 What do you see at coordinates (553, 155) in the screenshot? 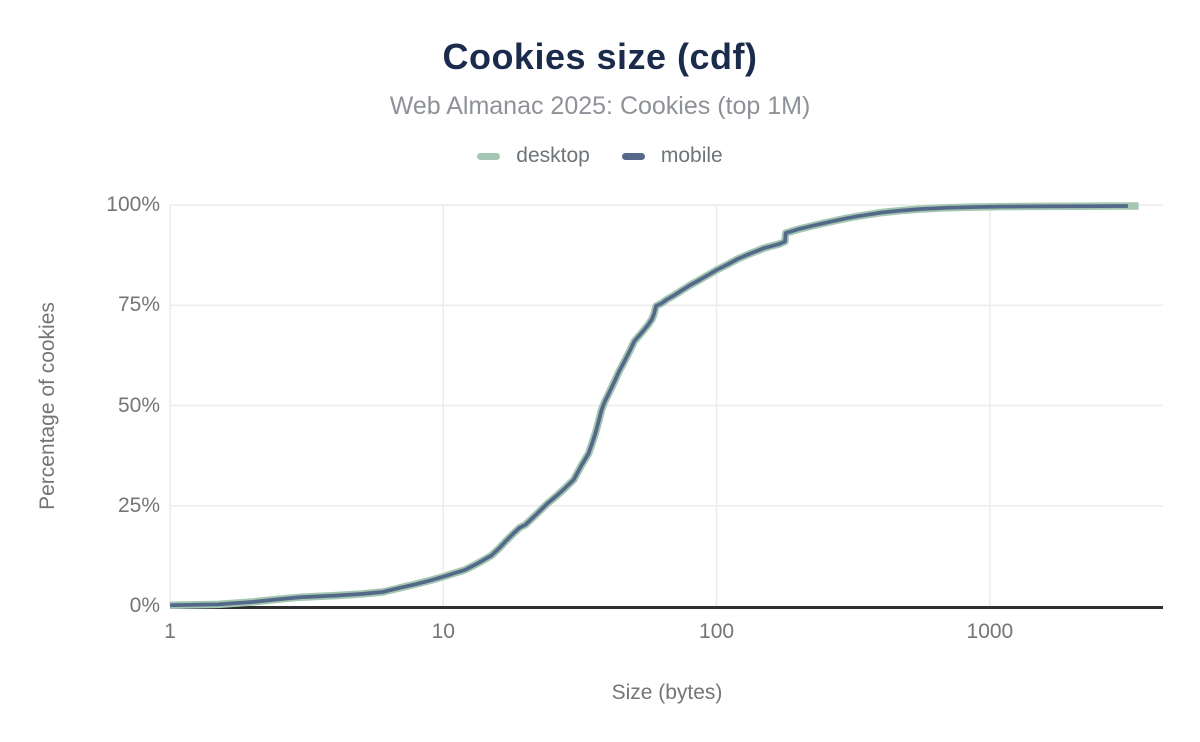
I see `legend-label-desktop: desktop` at bounding box center [553, 155].